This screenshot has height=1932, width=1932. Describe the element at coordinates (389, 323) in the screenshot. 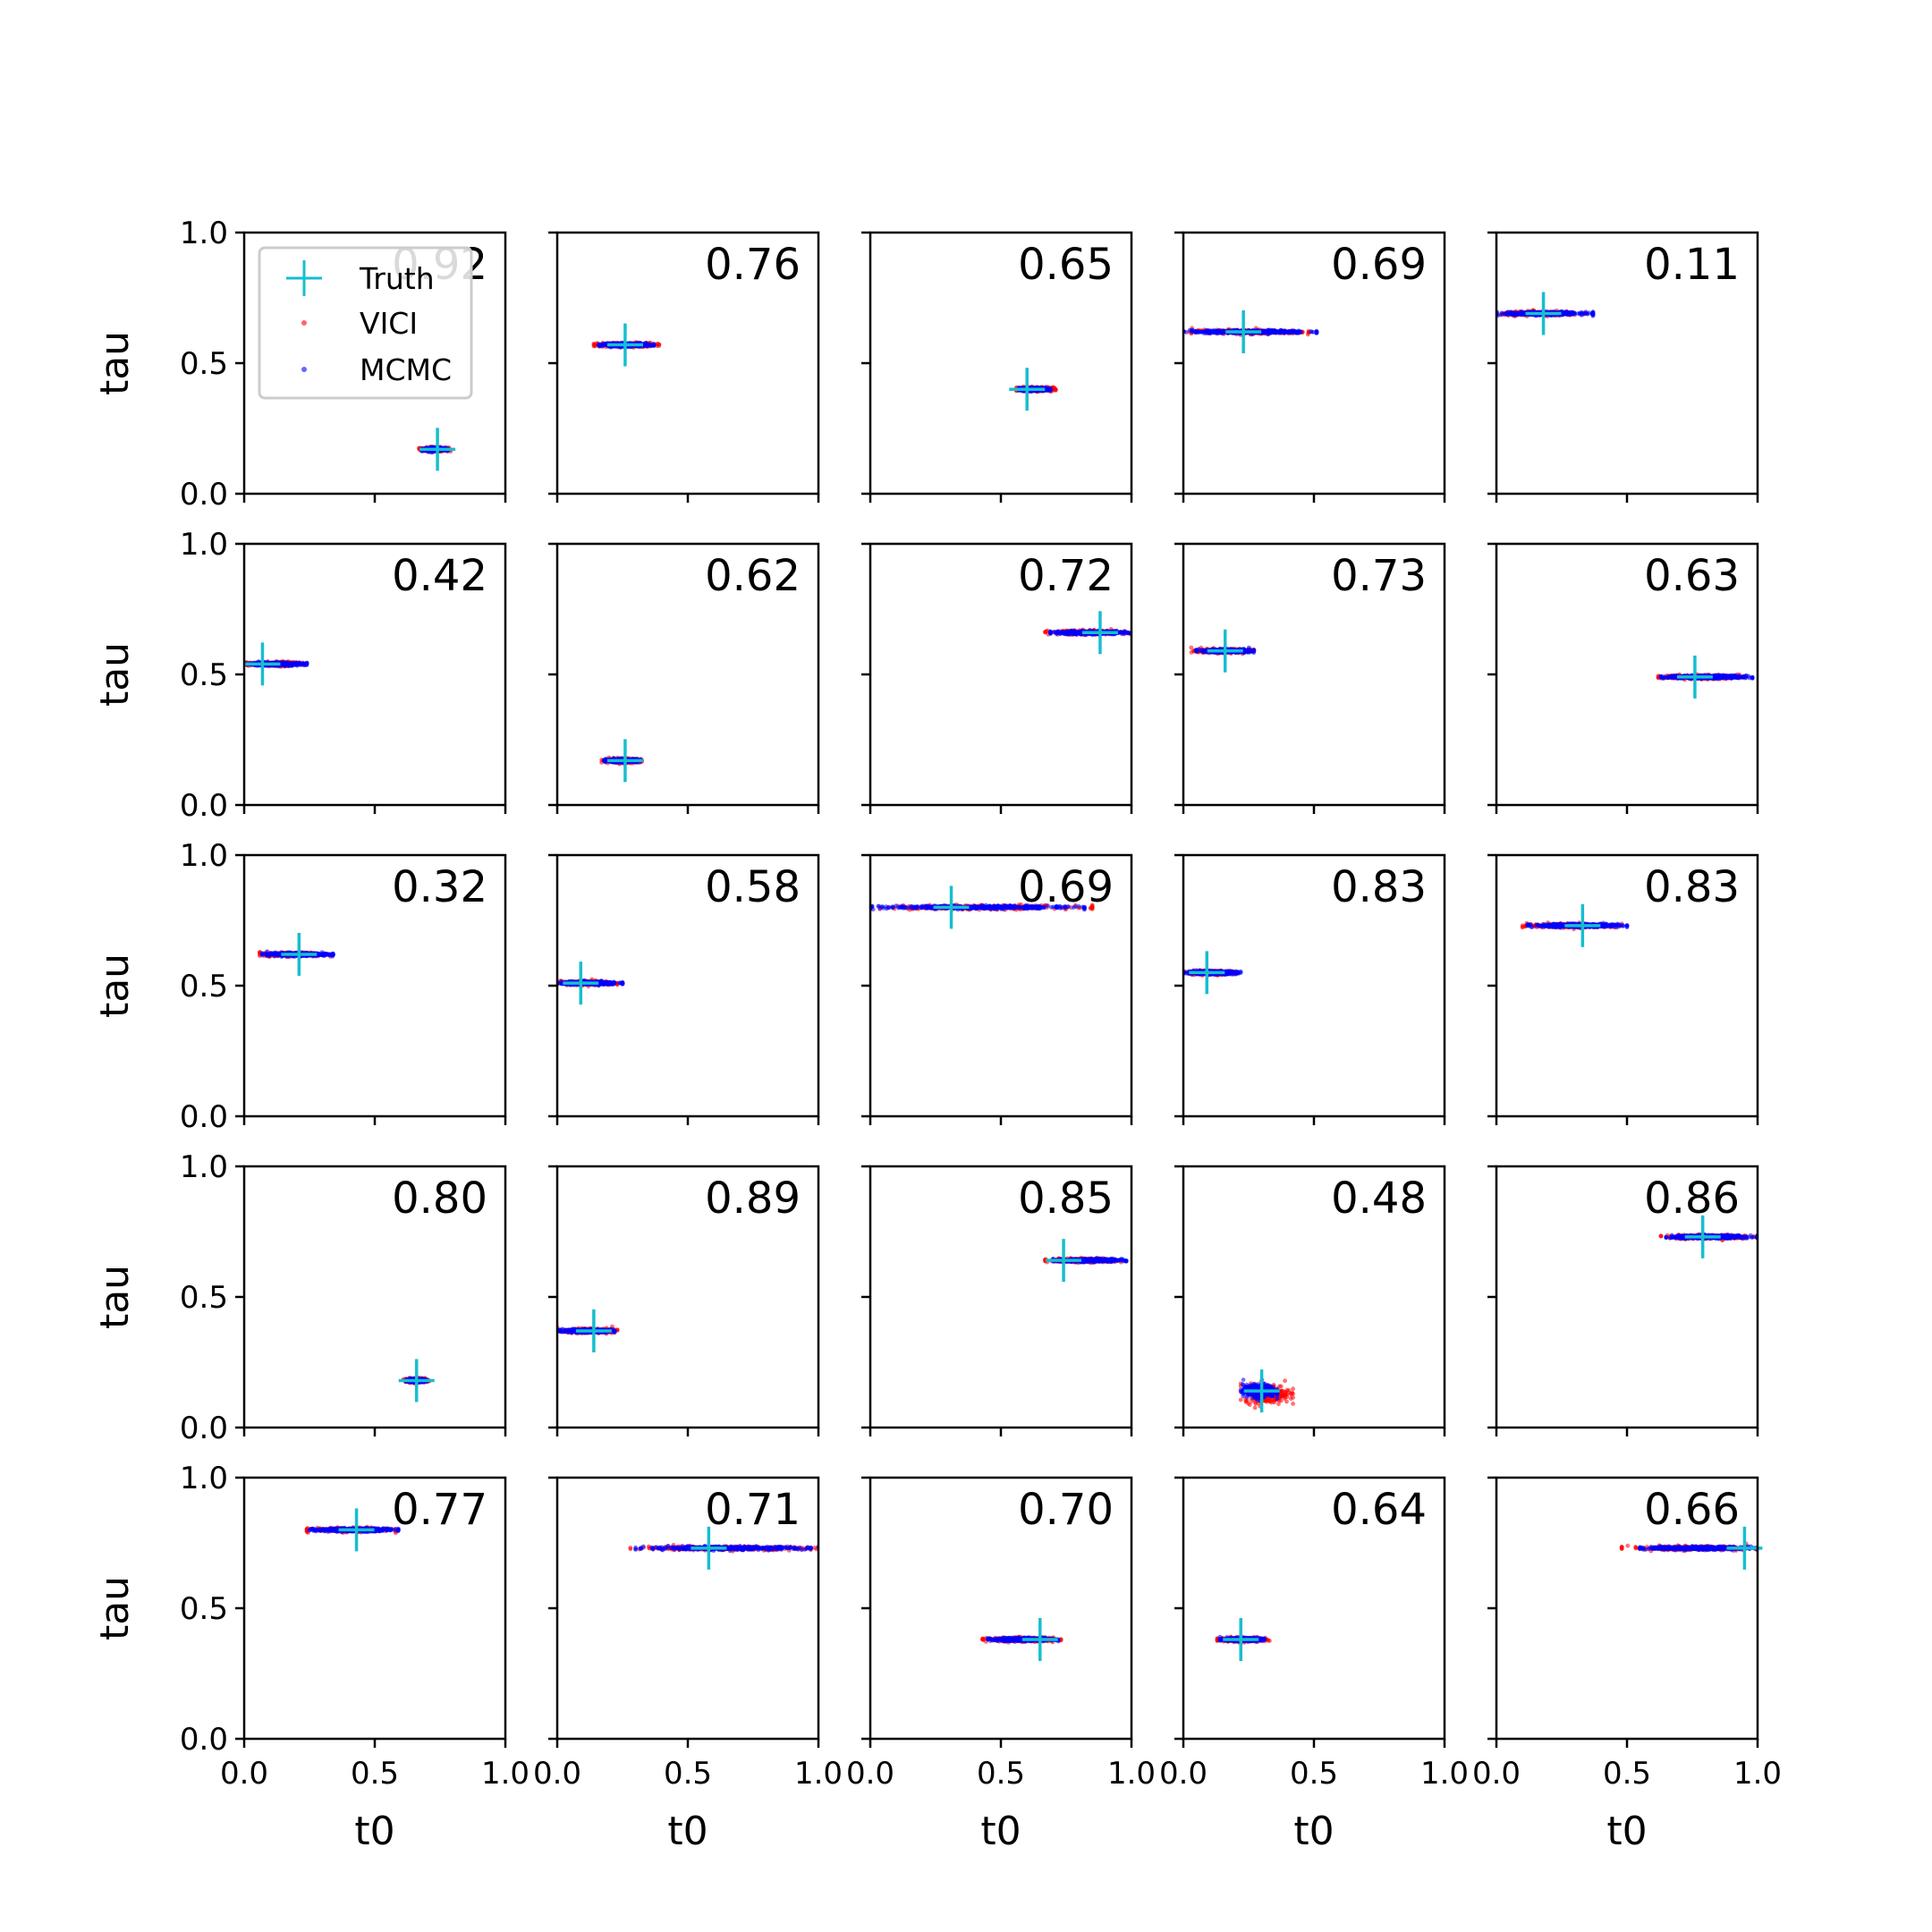

I see `legend-vici-label: VICI` at that location.